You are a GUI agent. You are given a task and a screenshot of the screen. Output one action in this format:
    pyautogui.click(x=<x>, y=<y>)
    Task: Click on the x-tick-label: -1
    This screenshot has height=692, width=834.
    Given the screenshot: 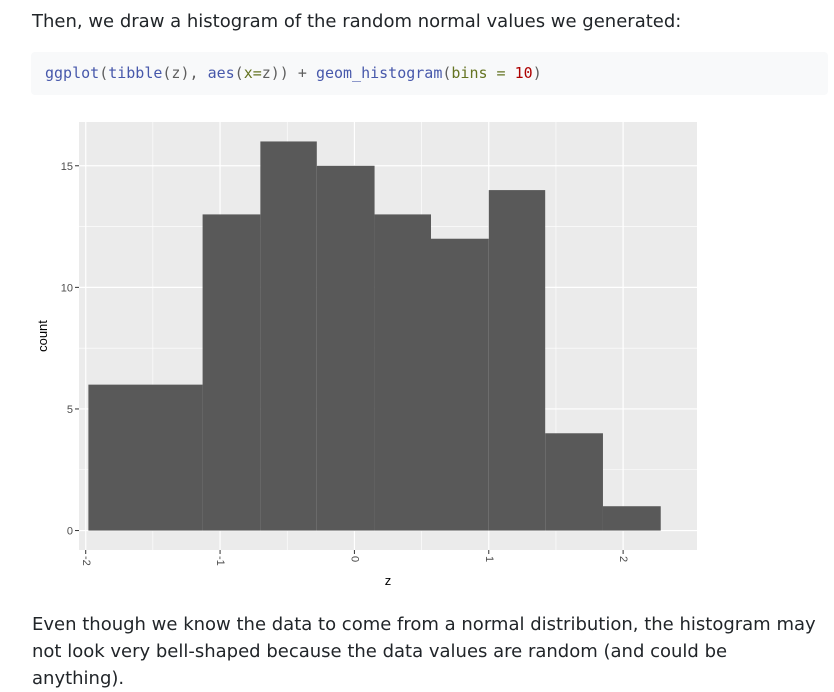 What is the action you would take?
    pyautogui.click(x=220, y=561)
    